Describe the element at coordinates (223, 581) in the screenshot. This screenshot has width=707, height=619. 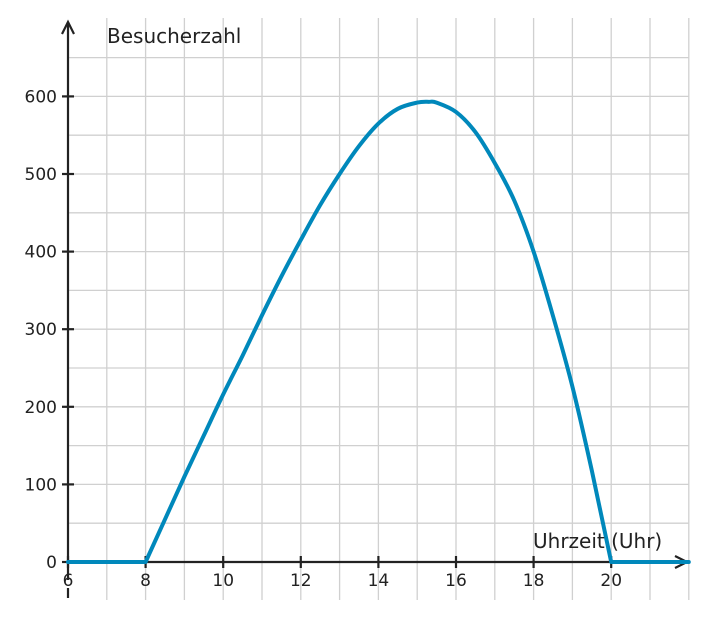
I see `x-tick-label: 10` at that location.